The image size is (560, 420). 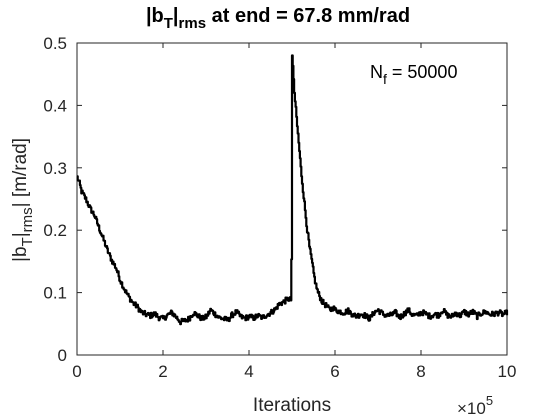 I want to click on y-tick-label: 0.1, so click(x=55, y=293).